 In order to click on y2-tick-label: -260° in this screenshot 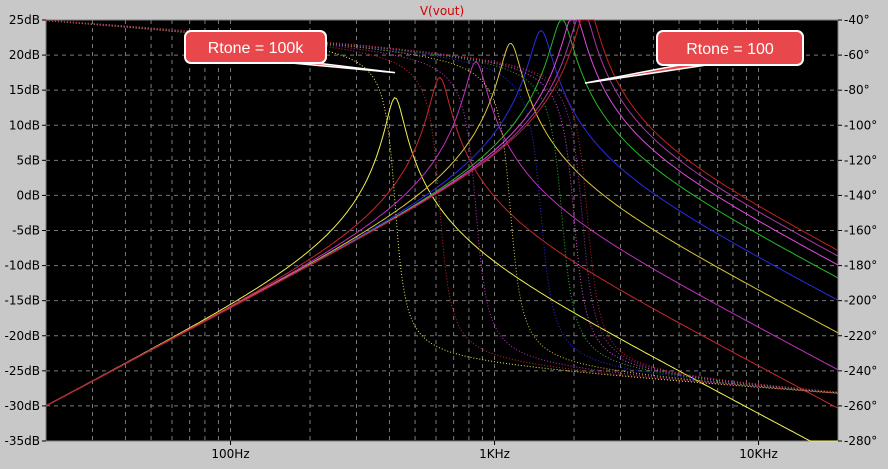, I will do `click(860, 406)`.